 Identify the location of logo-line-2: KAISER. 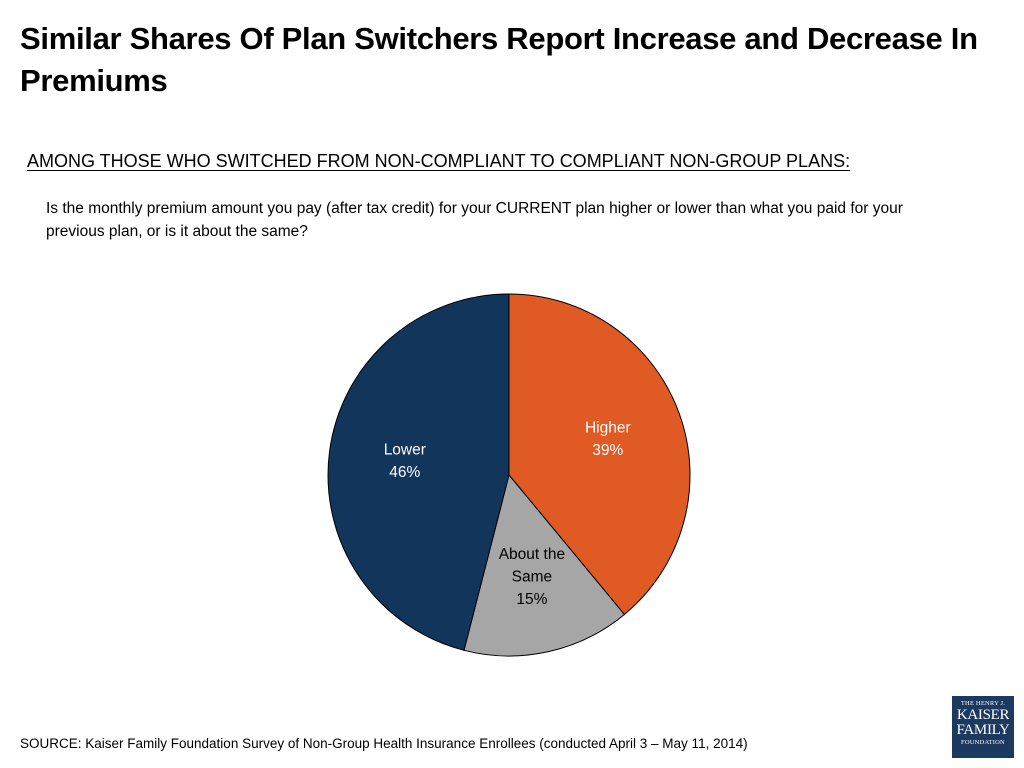
(983, 715).